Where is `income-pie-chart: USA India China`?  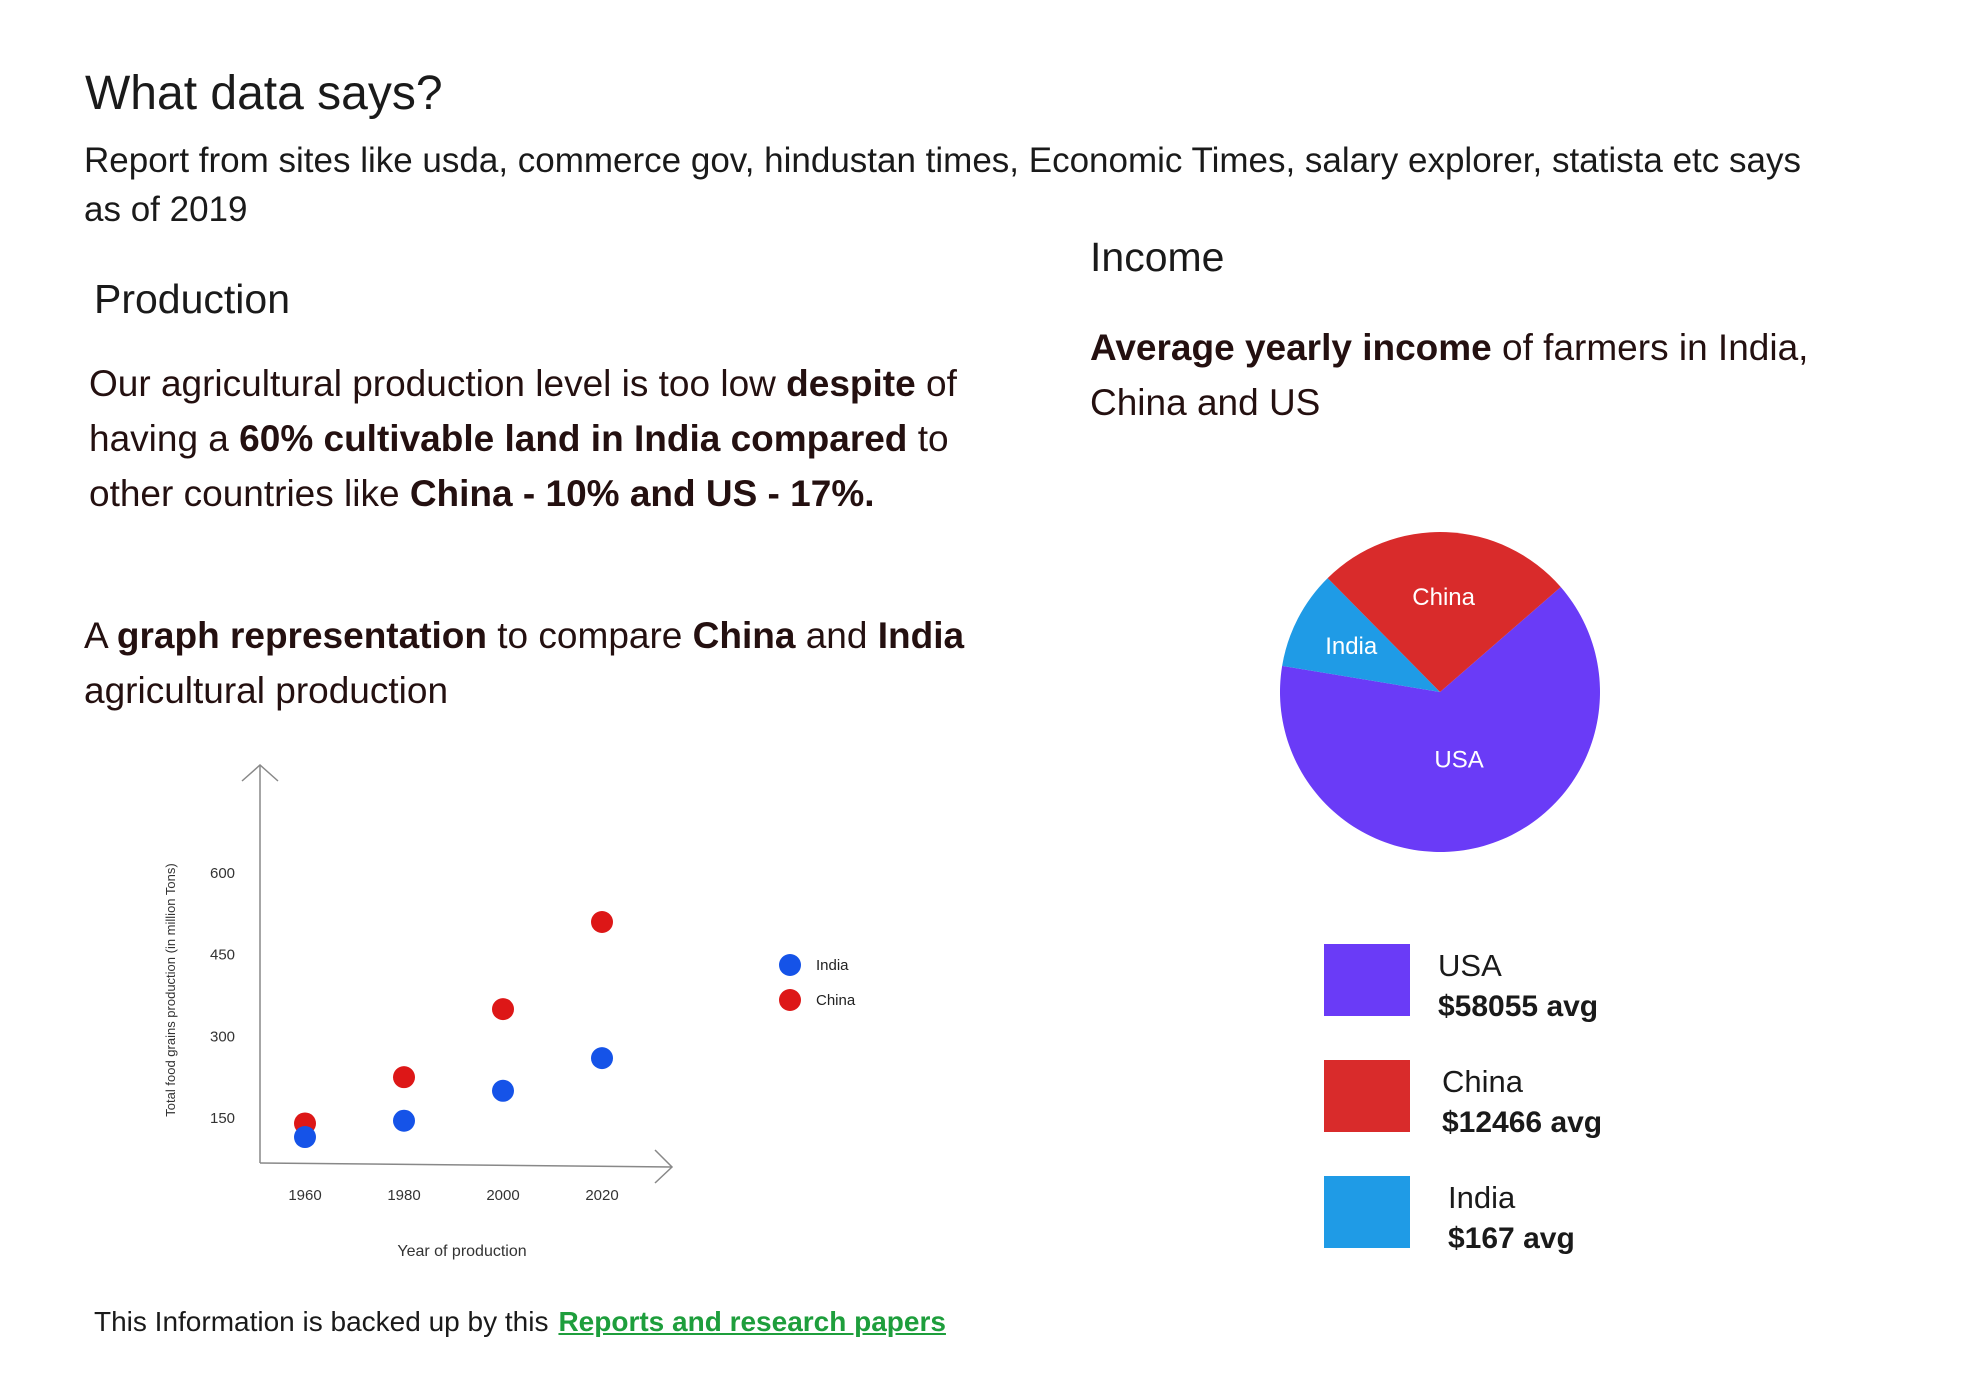
income-pie-chart: USA India China is located at coordinates (1440, 692).